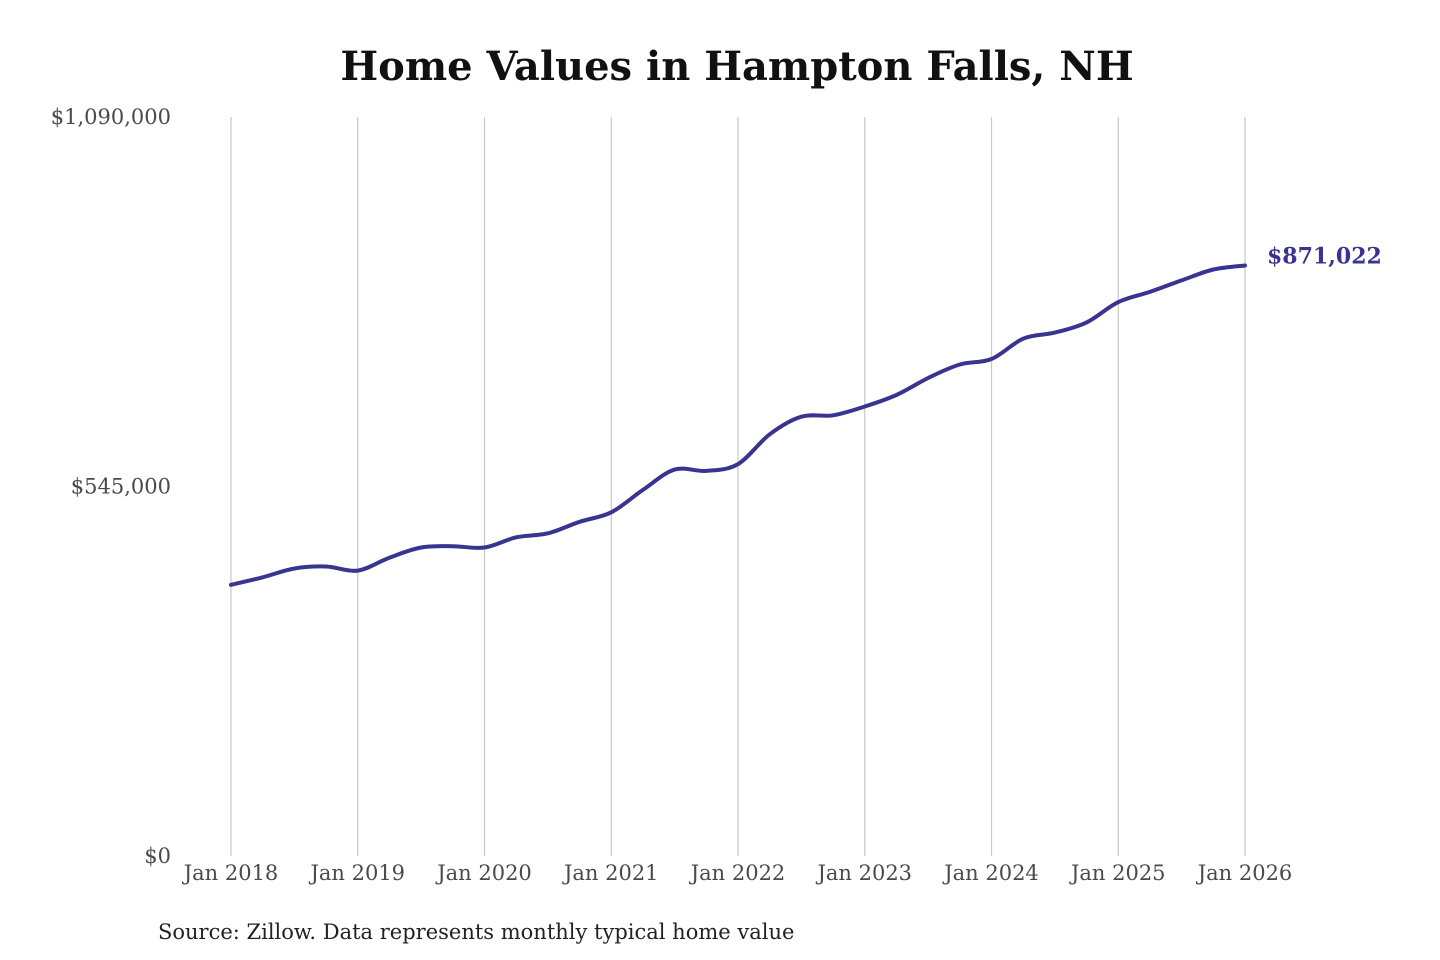 The height and width of the screenshot is (960, 1440). Describe the element at coordinates (157, 856) in the screenshot. I see `y-tick-label-0: $0` at that location.